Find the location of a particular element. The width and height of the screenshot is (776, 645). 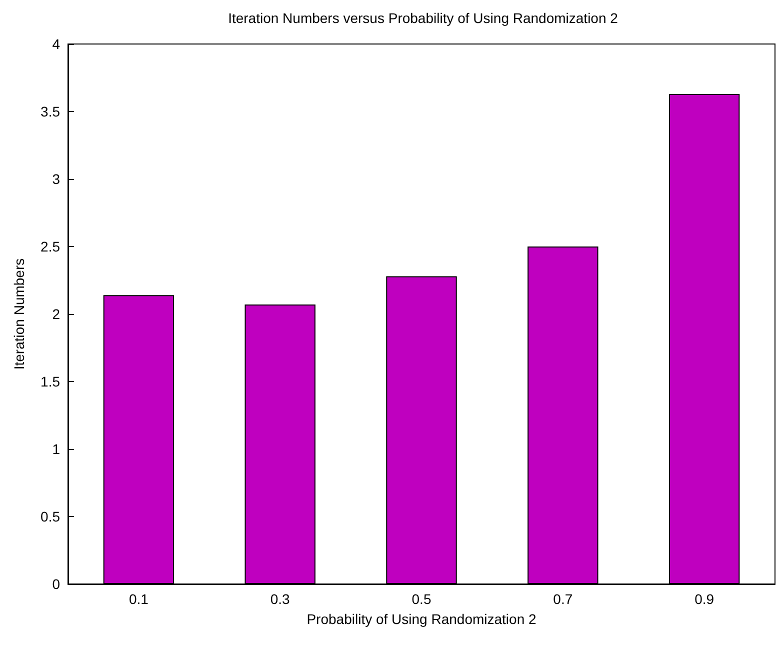

x-axis-title: Probability of Using Randomization 2 is located at coordinates (421, 619).